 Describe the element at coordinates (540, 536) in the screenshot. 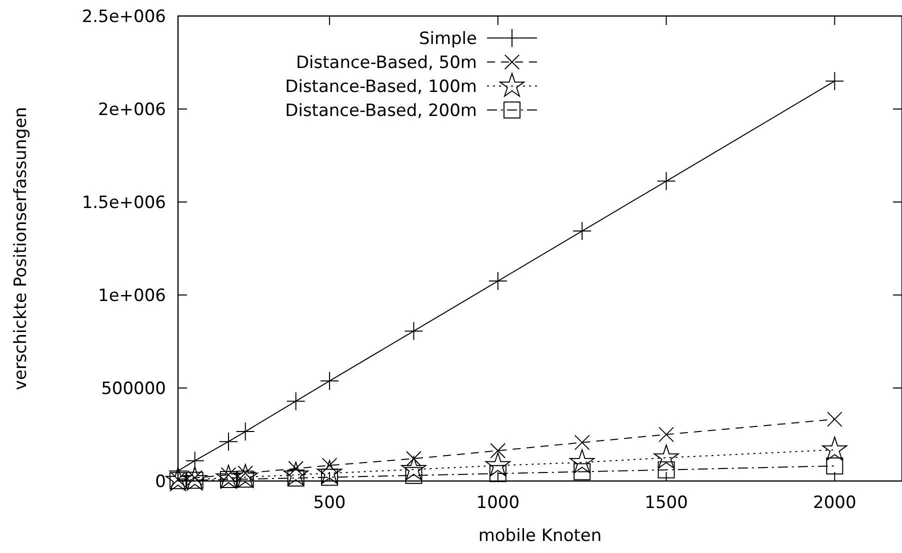

I see `x-axis-title: mobile Knoten` at that location.